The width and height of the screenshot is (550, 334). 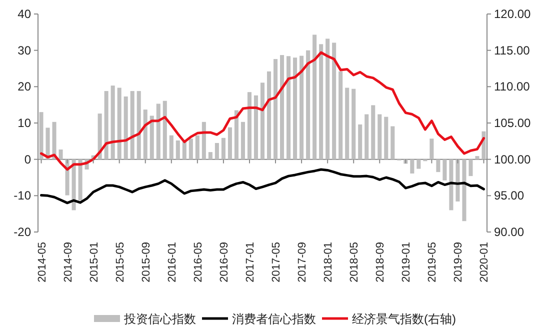 What do you see at coordinates (23, 232) in the screenshot?
I see `y-tick-label: -20` at bounding box center [23, 232].